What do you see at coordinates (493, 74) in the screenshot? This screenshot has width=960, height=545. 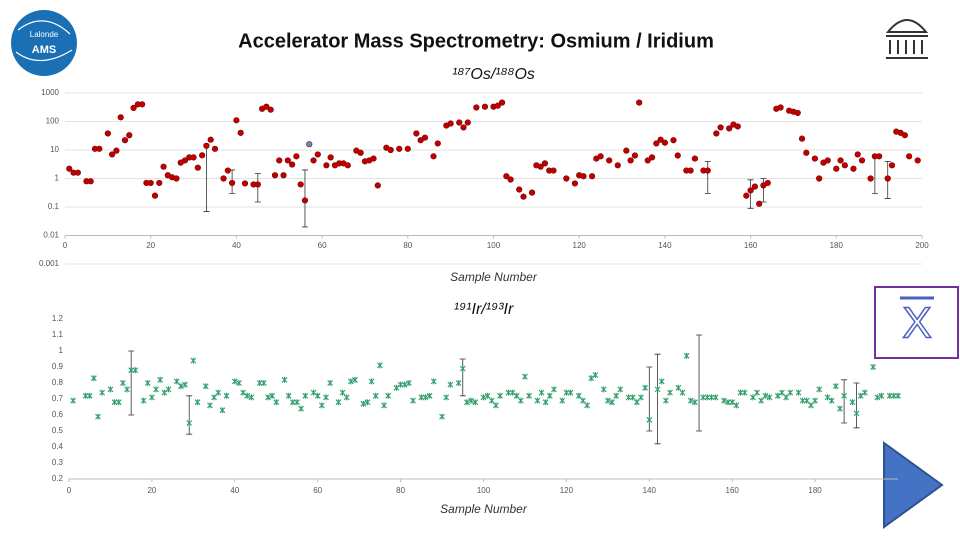 I see `chart-title: ¹⁸⁷Os/¹⁸⁸Os` at bounding box center [493, 74].